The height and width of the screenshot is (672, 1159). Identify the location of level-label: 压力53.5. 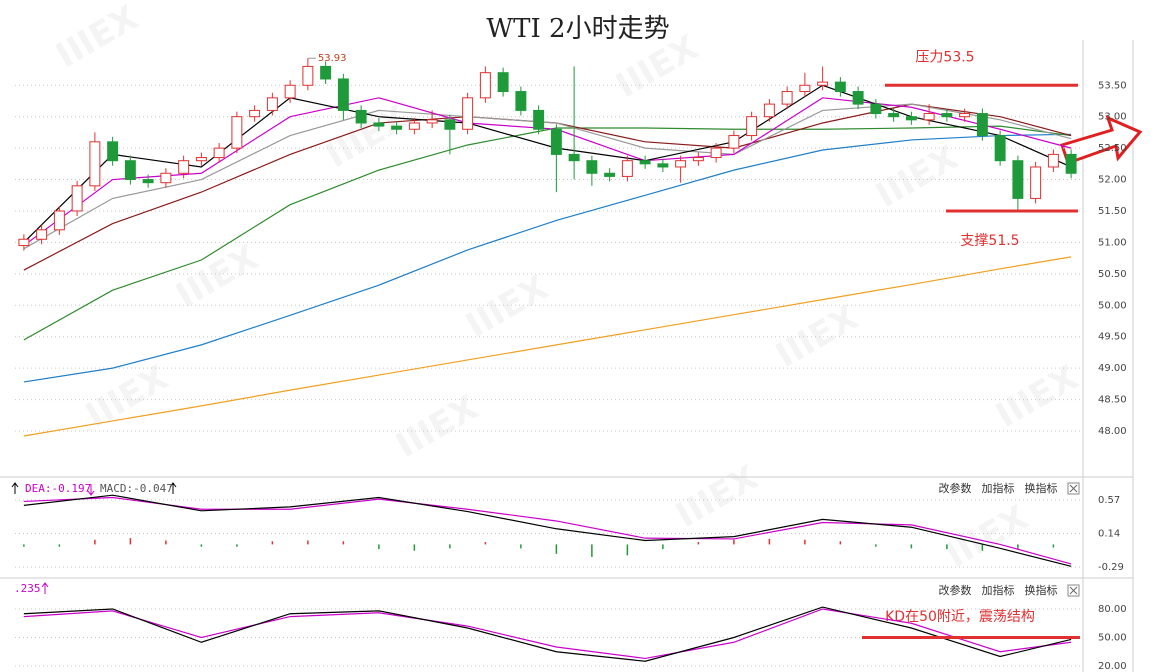
(944, 57).